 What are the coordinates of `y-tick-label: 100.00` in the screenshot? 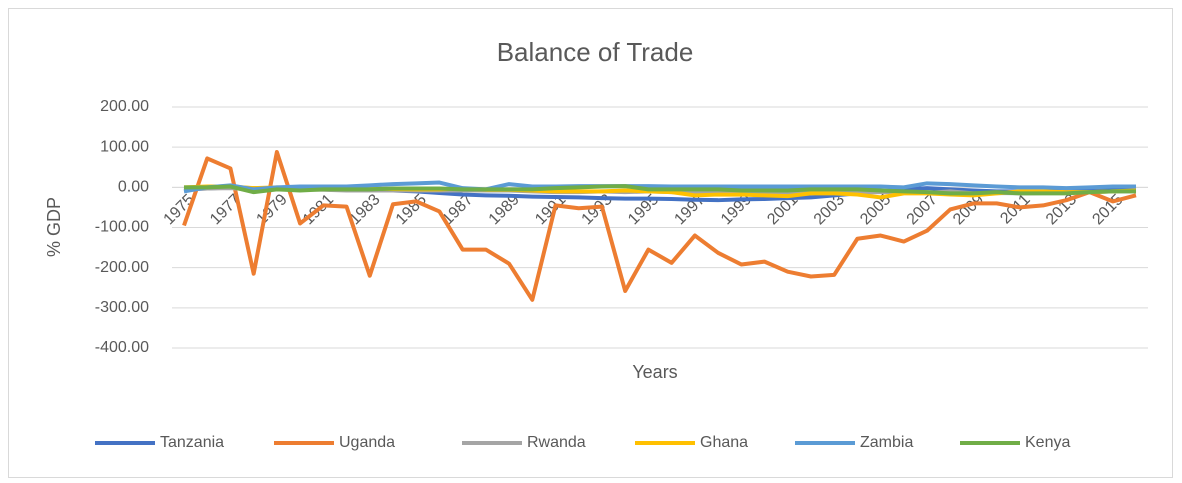 It's located at (124, 146).